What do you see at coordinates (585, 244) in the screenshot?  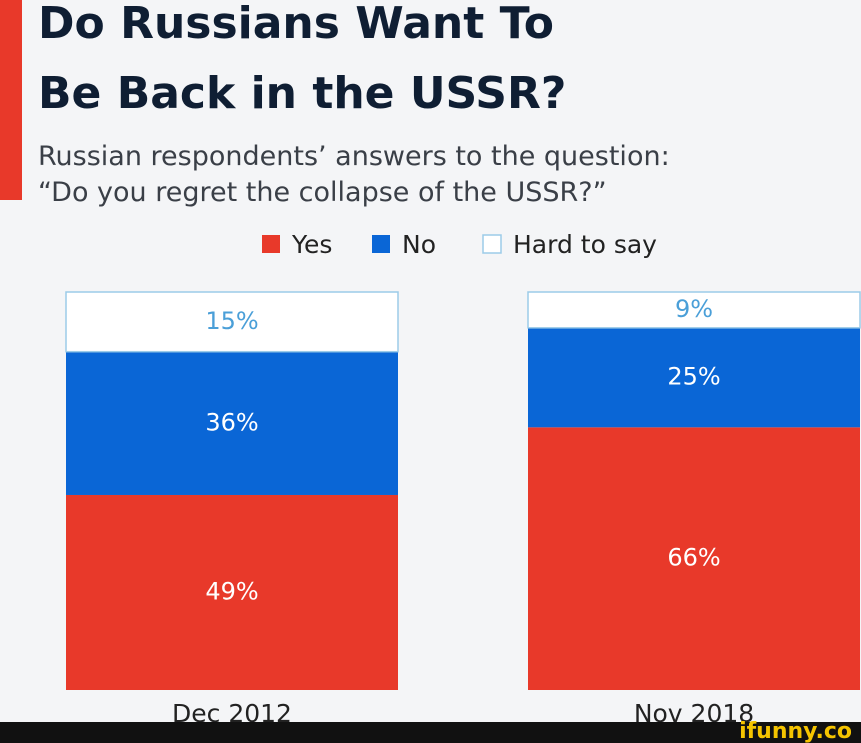 I see `legend-label: Hard to say` at bounding box center [585, 244].